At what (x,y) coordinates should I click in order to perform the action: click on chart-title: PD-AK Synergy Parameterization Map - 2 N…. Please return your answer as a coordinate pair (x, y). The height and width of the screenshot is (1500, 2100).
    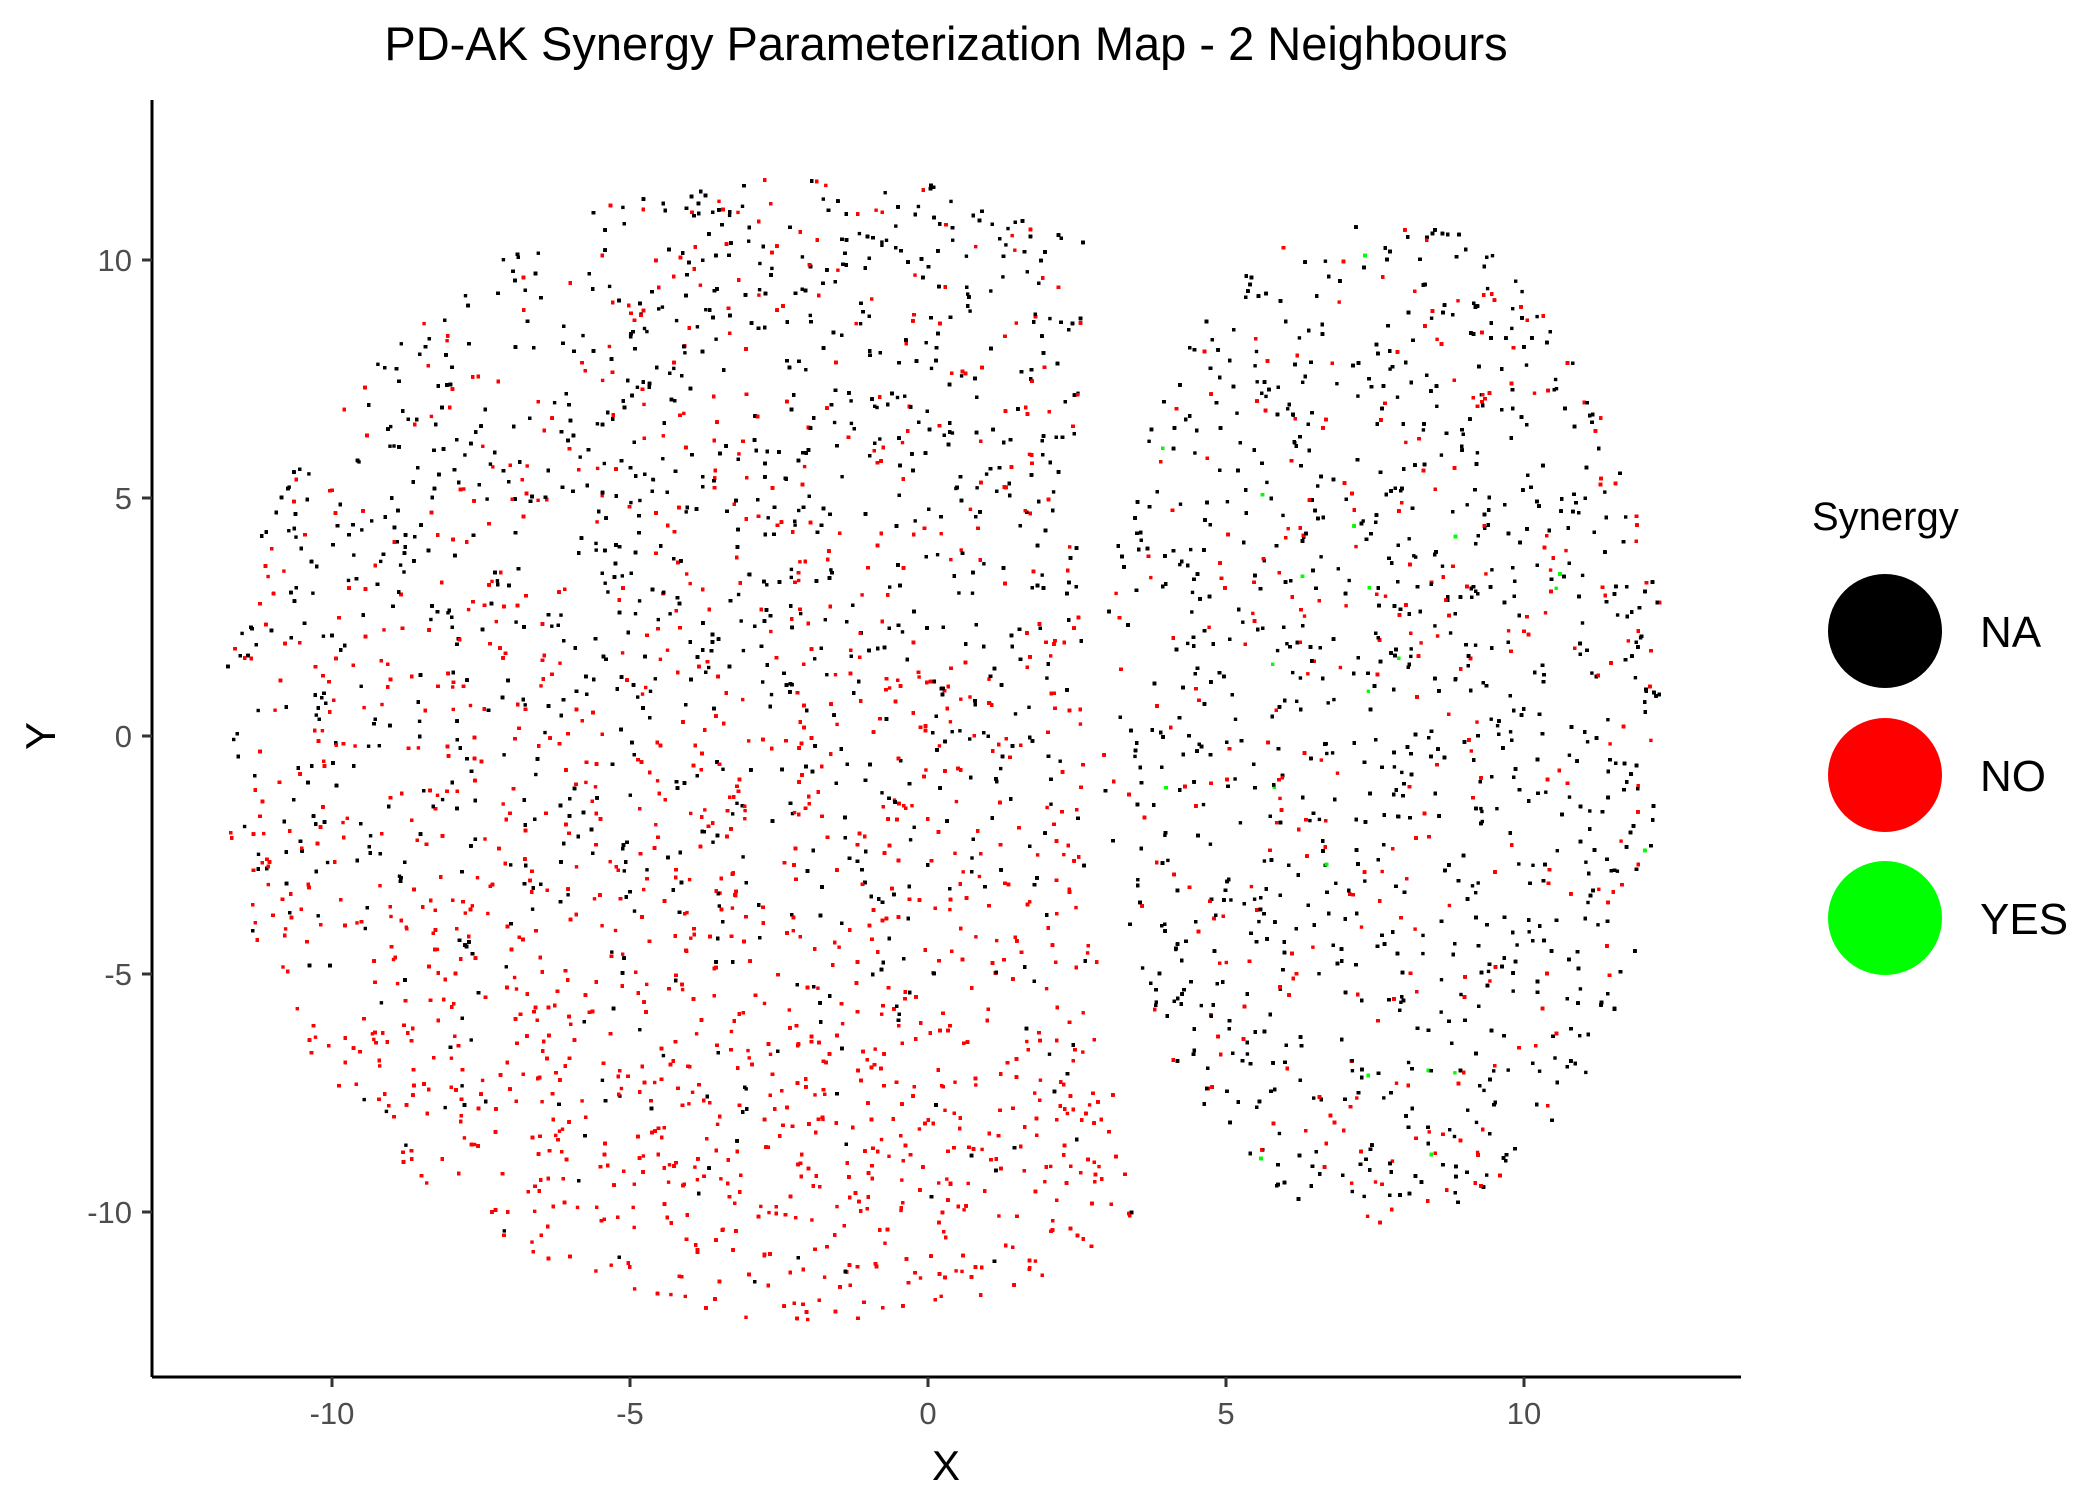
    Looking at the image, I should click on (945, 43).